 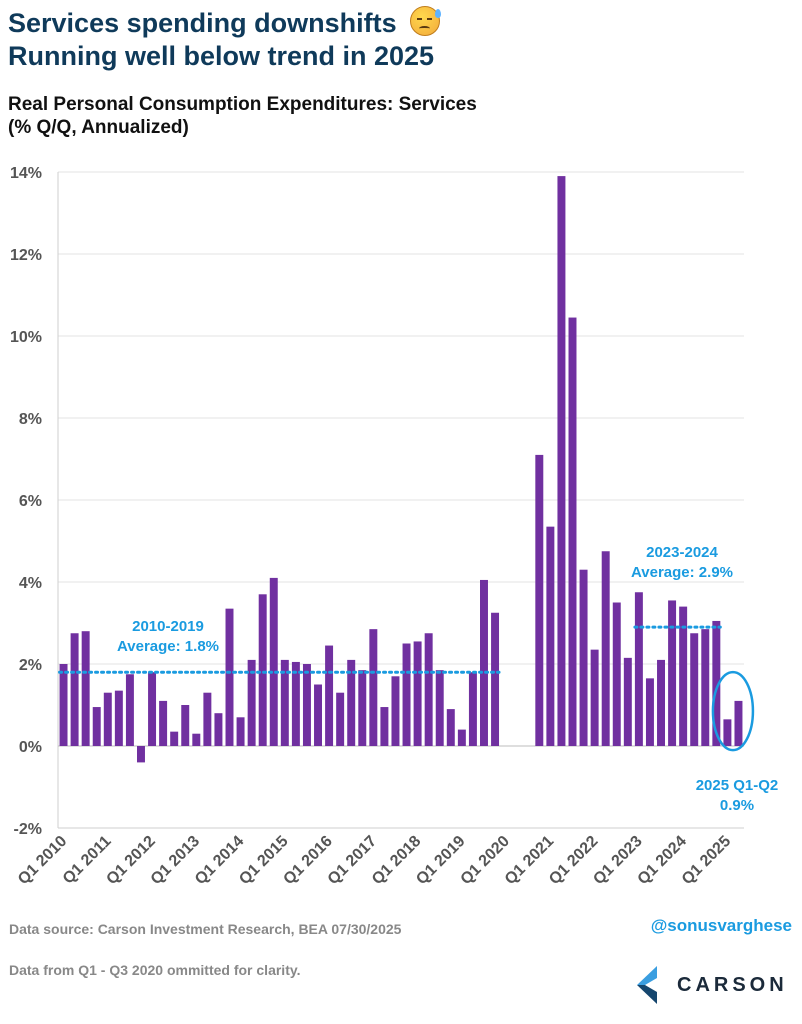 I want to click on y-tick-label: 12%, so click(x=26, y=255).